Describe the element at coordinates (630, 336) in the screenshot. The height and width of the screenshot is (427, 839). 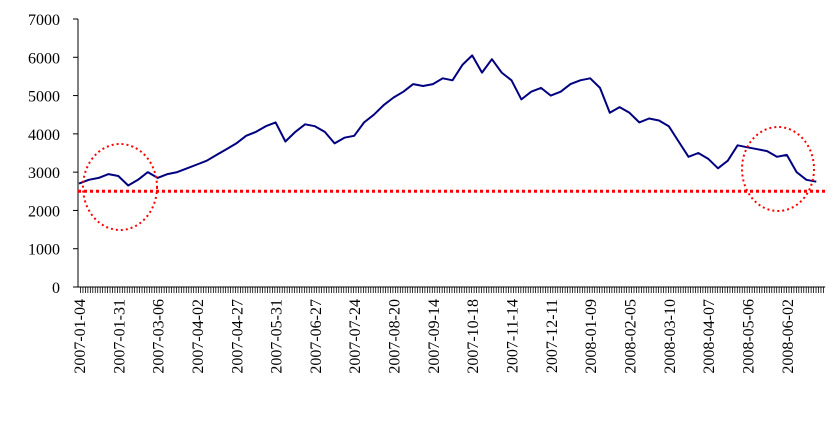
I see `x-tick-label: 2008-02-05` at that location.